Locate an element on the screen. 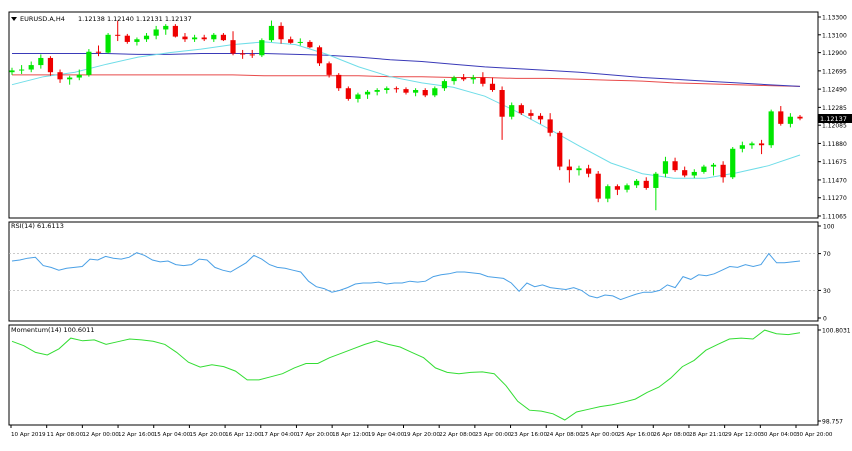  price-tick-label: 1.11470 is located at coordinates (834, 180).